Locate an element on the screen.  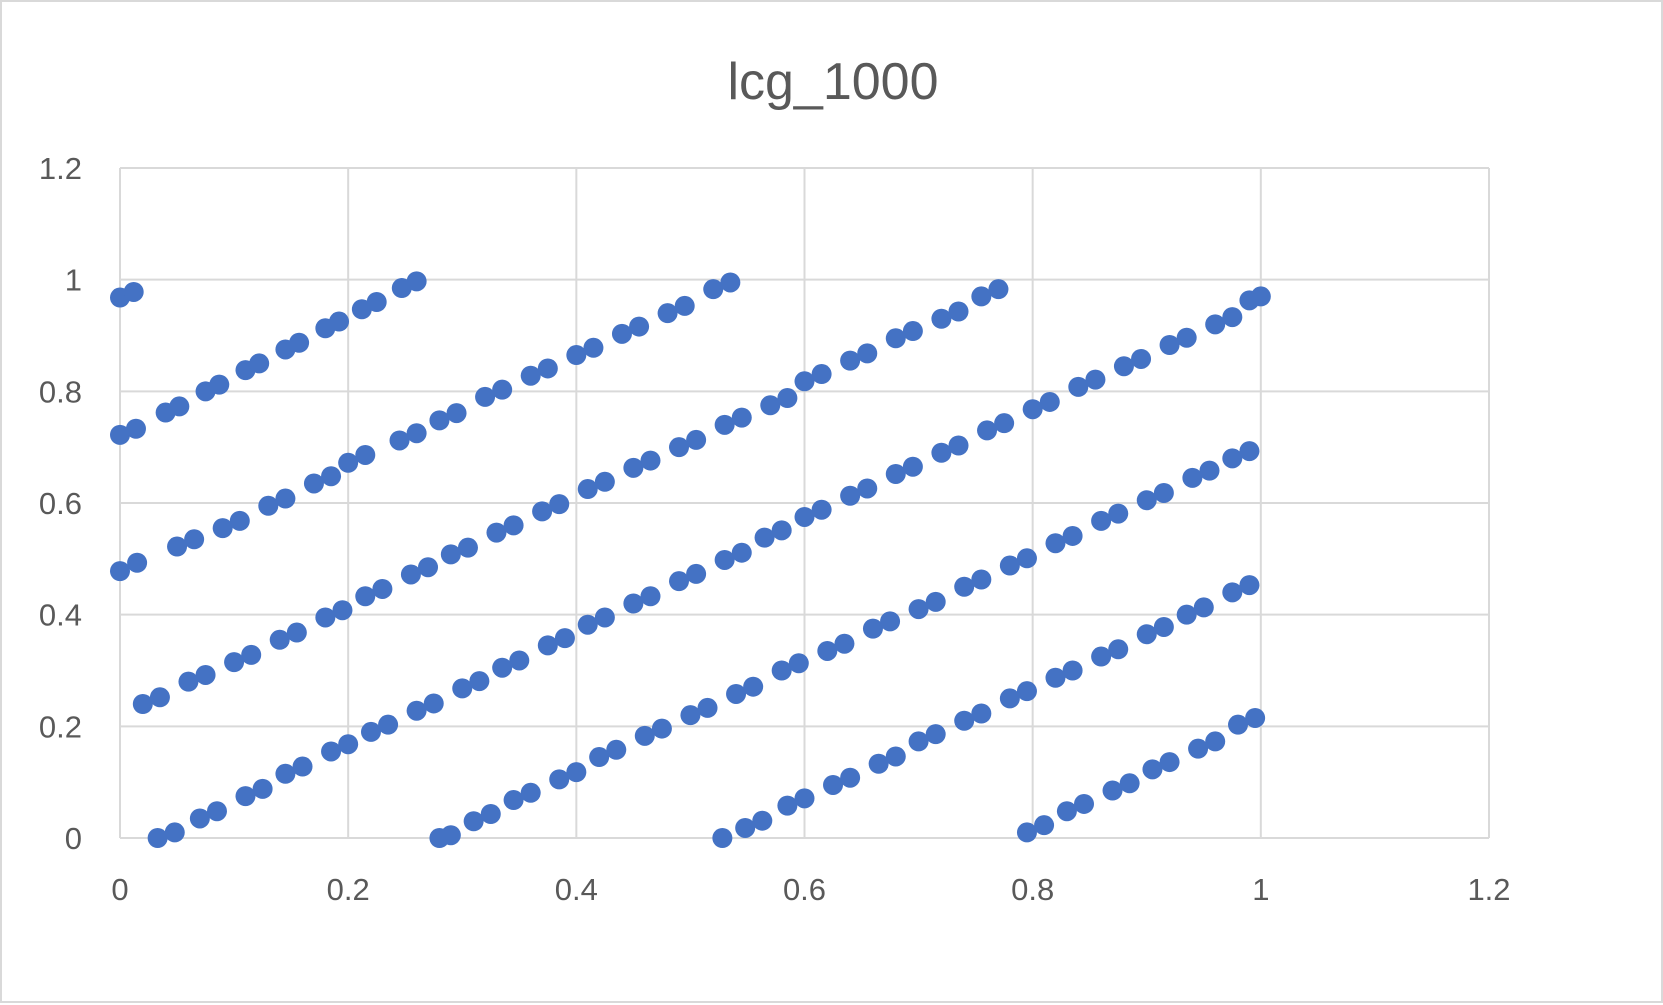
x-tick-label: 0 is located at coordinates (119, 889).